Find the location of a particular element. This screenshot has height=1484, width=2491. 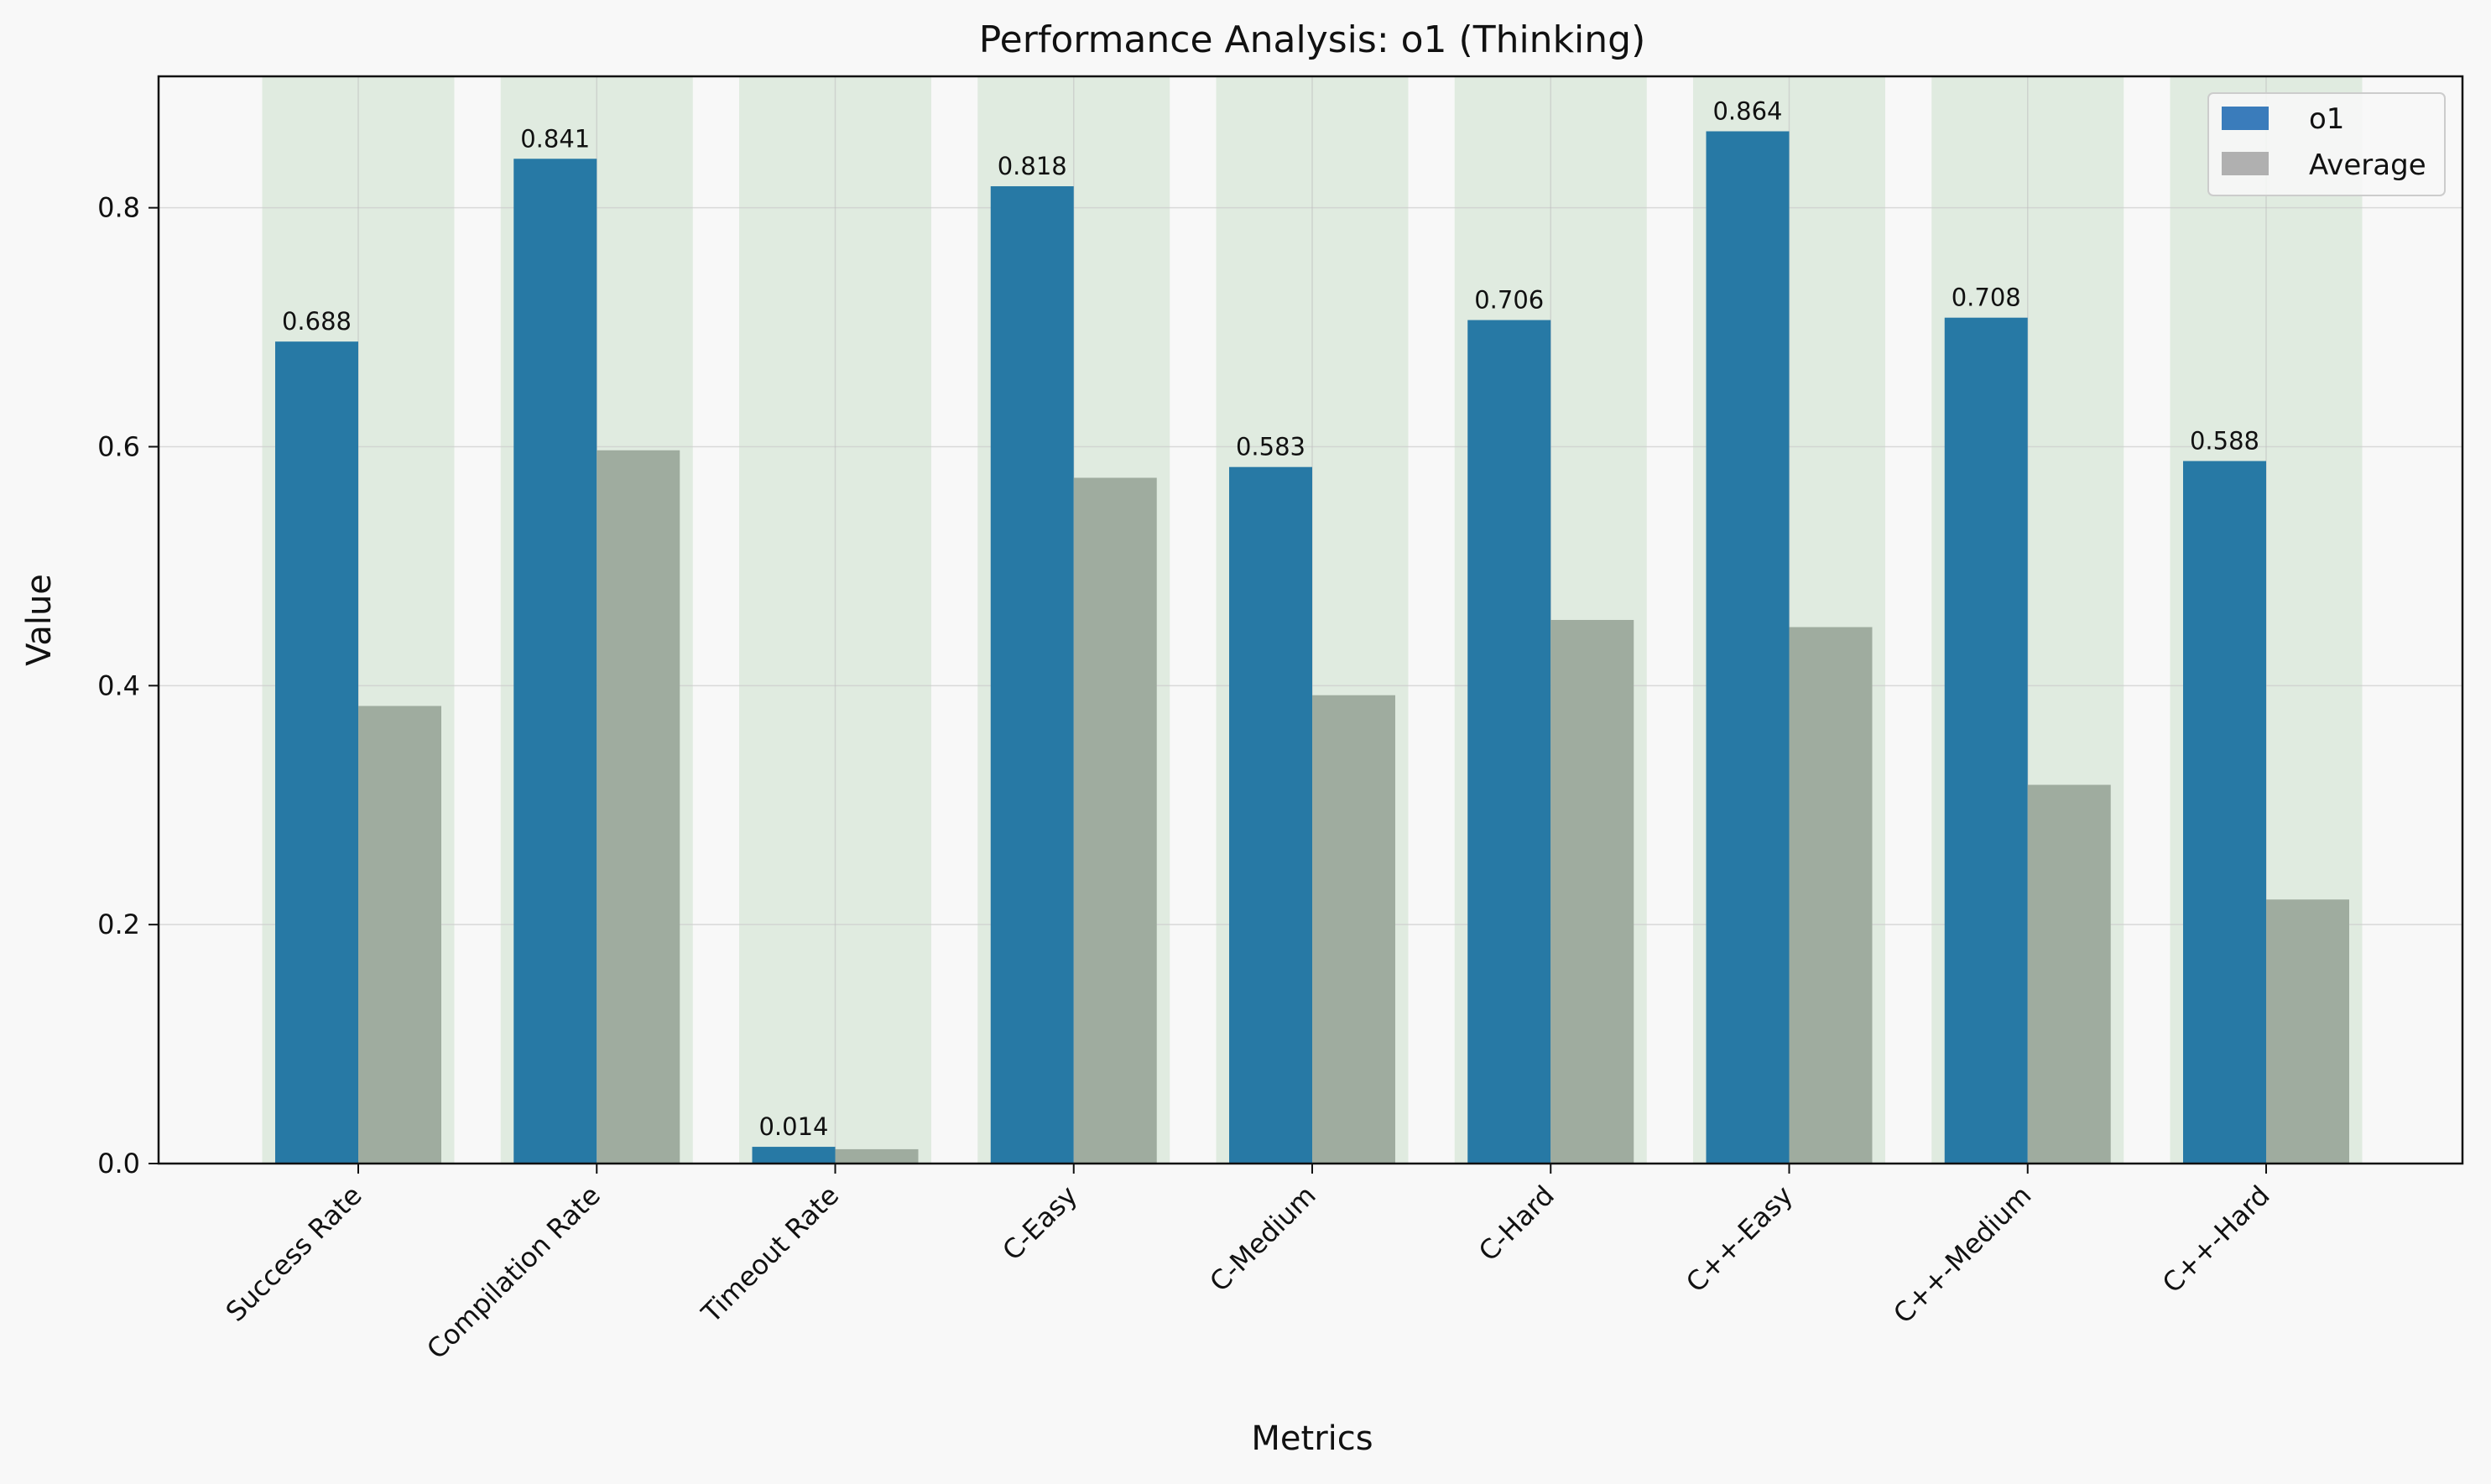

bar-o1-success-rate is located at coordinates (316, 752).